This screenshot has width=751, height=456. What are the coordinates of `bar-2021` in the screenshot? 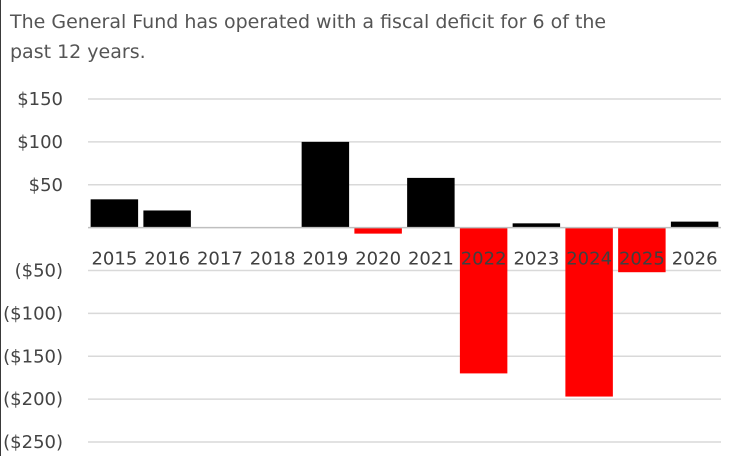 It's located at (431, 202).